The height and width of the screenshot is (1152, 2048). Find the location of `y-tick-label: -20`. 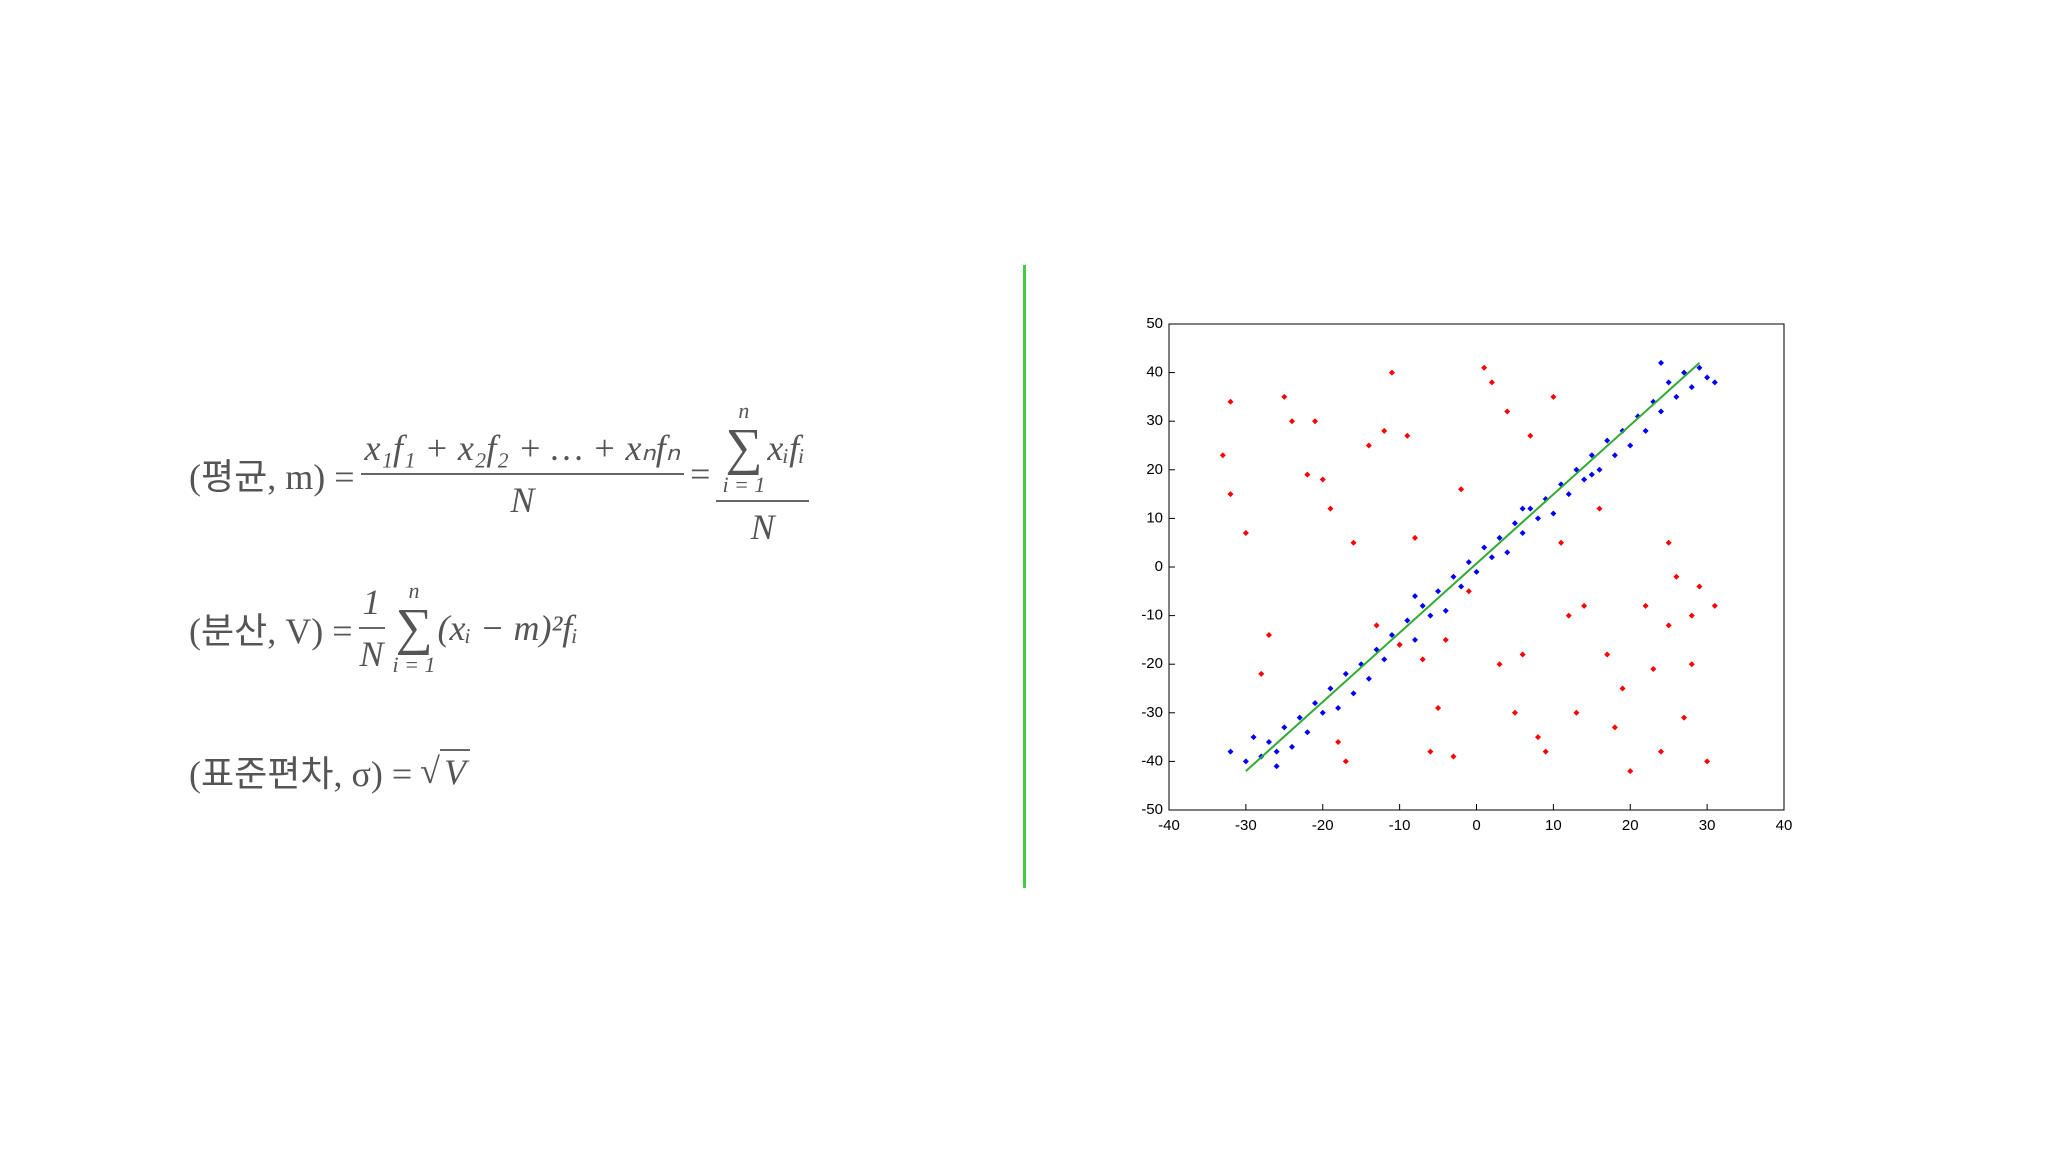

y-tick-label: -20 is located at coordinates (1152, 663).